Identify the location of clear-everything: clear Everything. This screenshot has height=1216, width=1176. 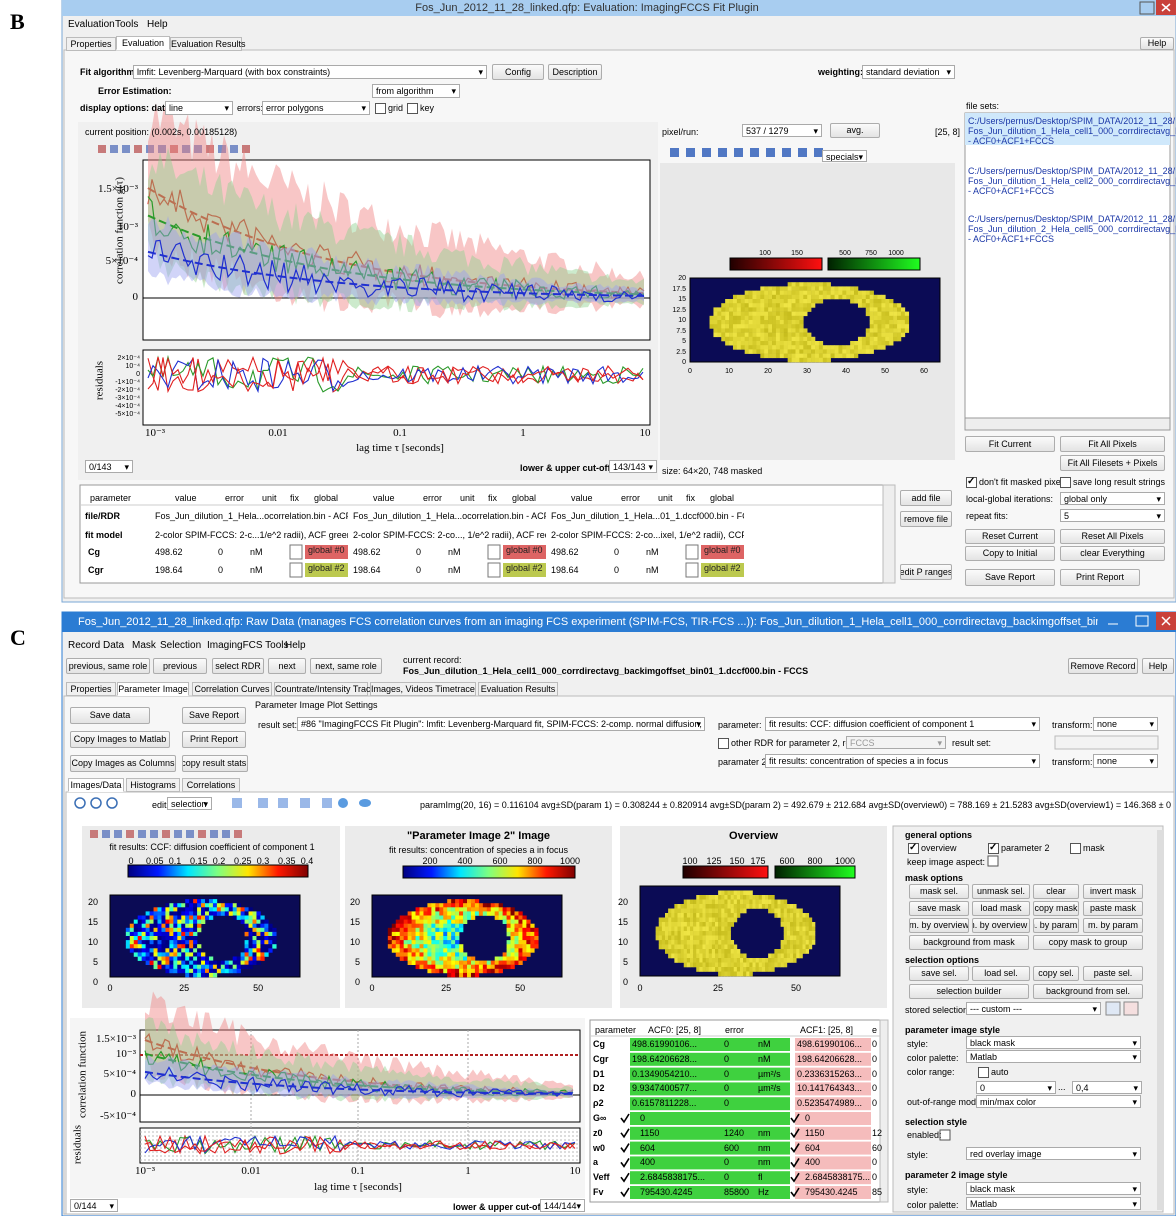
(1112, 553).